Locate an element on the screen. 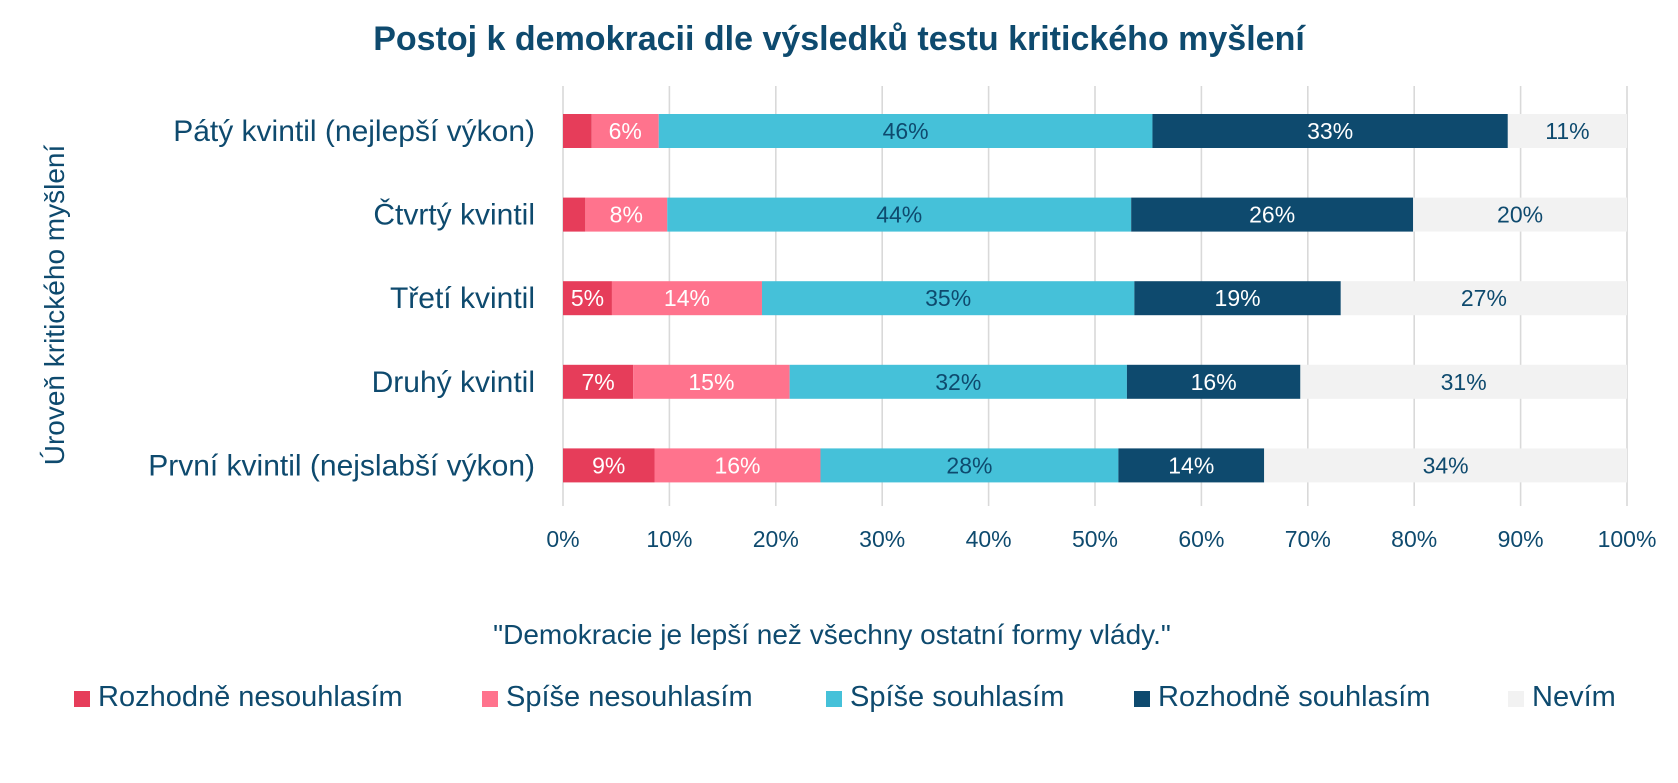 The height and width of the screenshot is (783, 1678). legend-label: Rozhodně souhlasím is located at coordinates (1294, 697).